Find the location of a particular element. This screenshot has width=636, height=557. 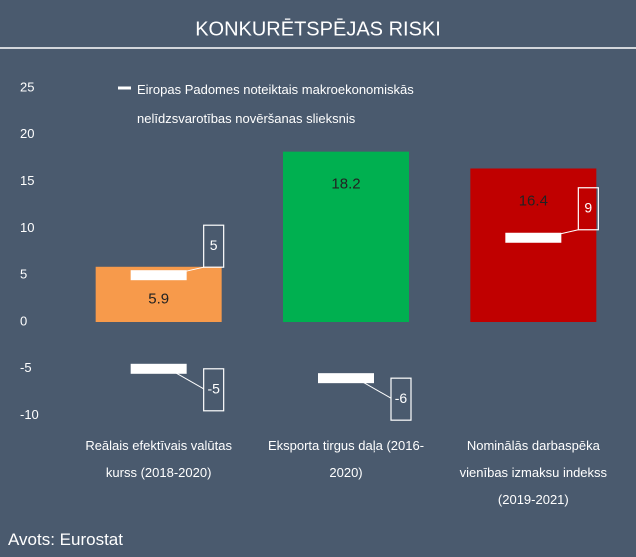

value-label: 5.9 is located at coordinates (158, 299).